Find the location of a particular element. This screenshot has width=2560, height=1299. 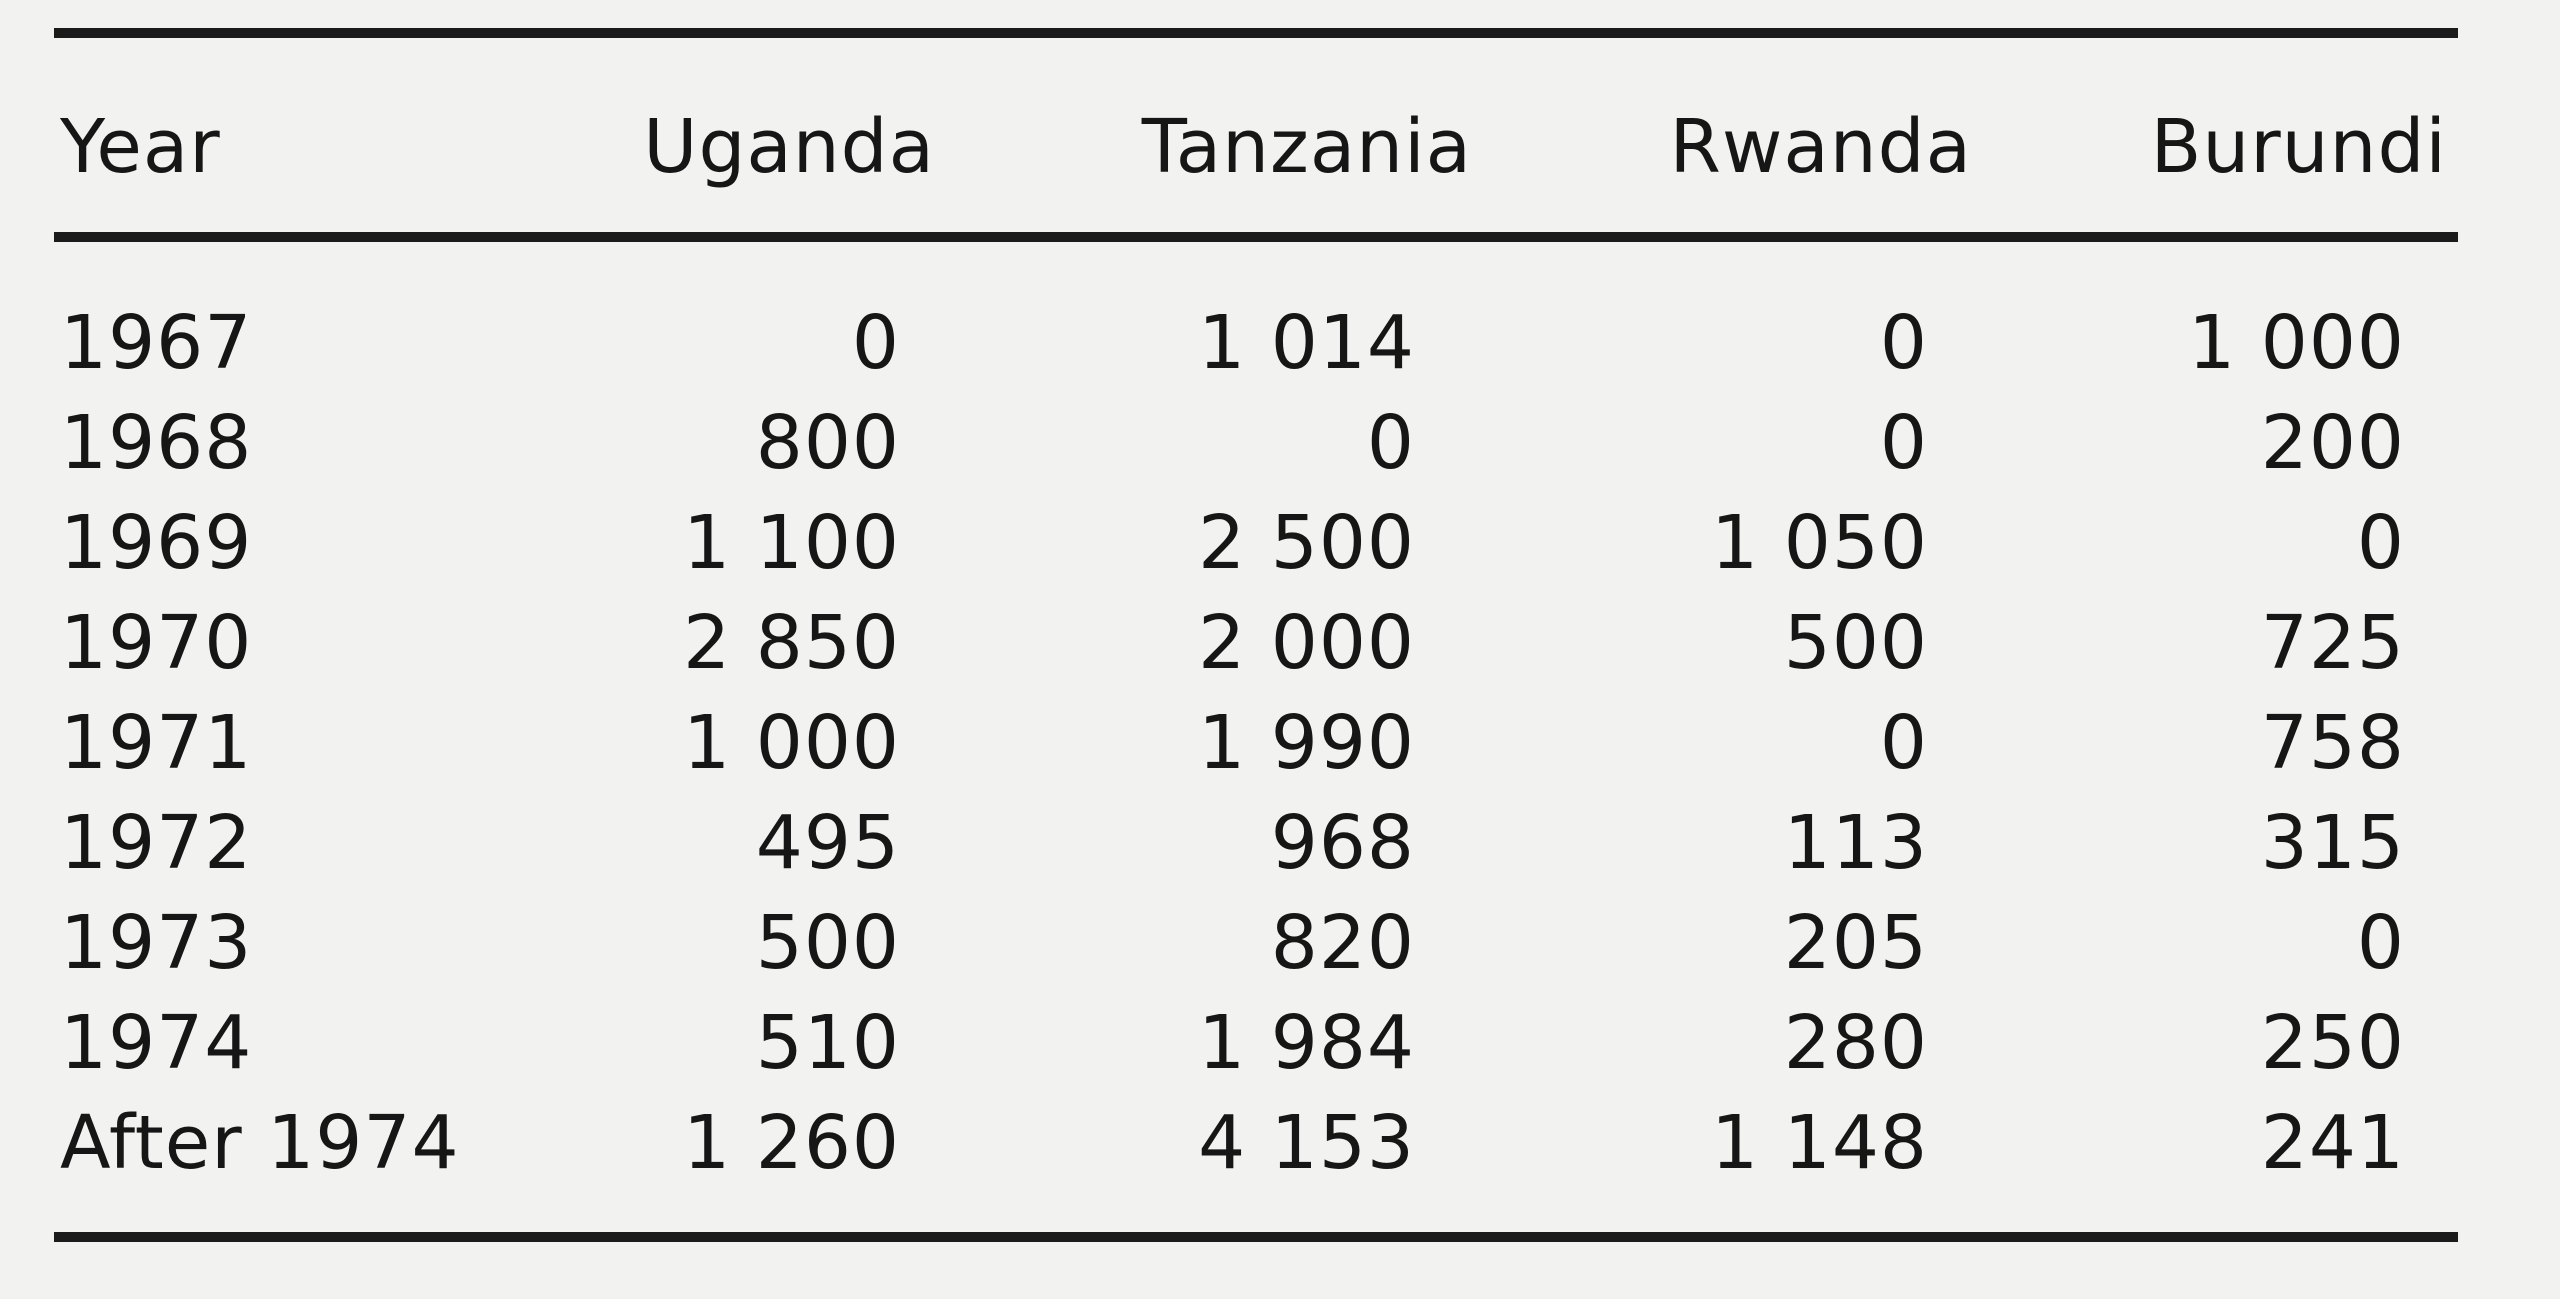

cell-burundi: 758 is located at coordinates (2332, 743).